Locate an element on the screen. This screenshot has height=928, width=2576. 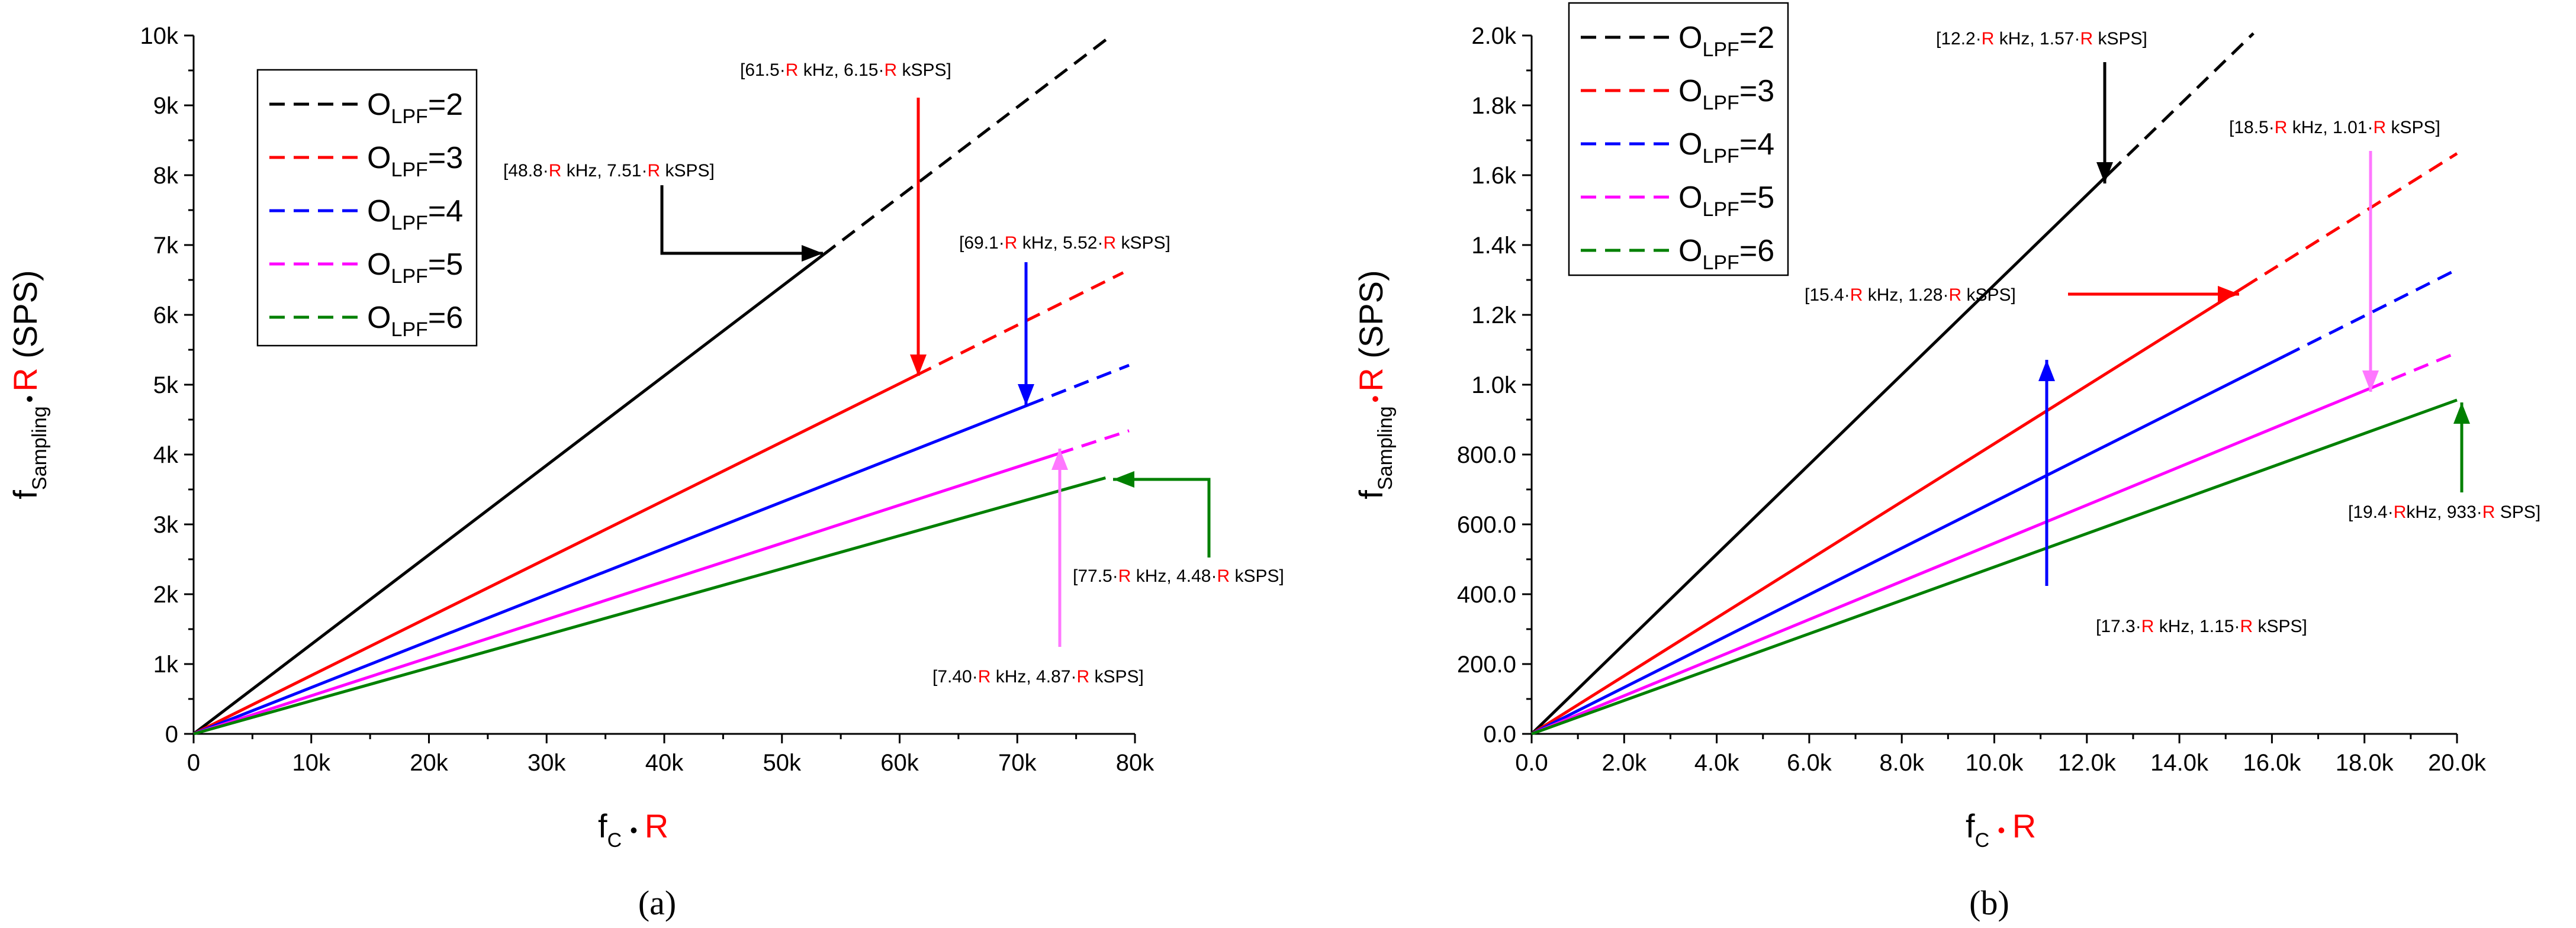
y-tick-label: 2k is located at coordinates (166, 595).